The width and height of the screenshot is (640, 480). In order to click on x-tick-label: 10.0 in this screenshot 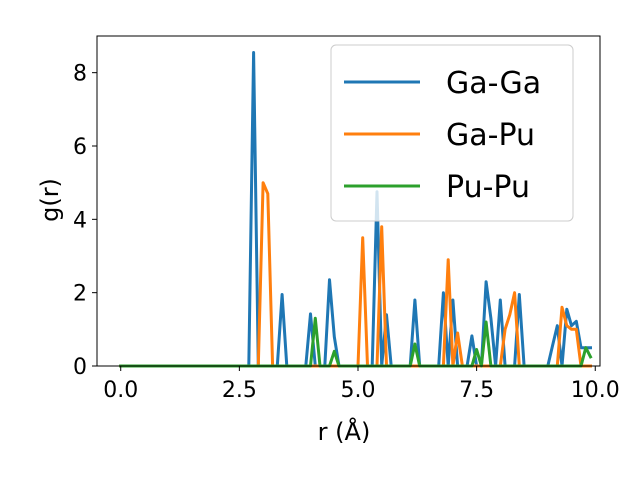, I will do `click(595, 390)`.